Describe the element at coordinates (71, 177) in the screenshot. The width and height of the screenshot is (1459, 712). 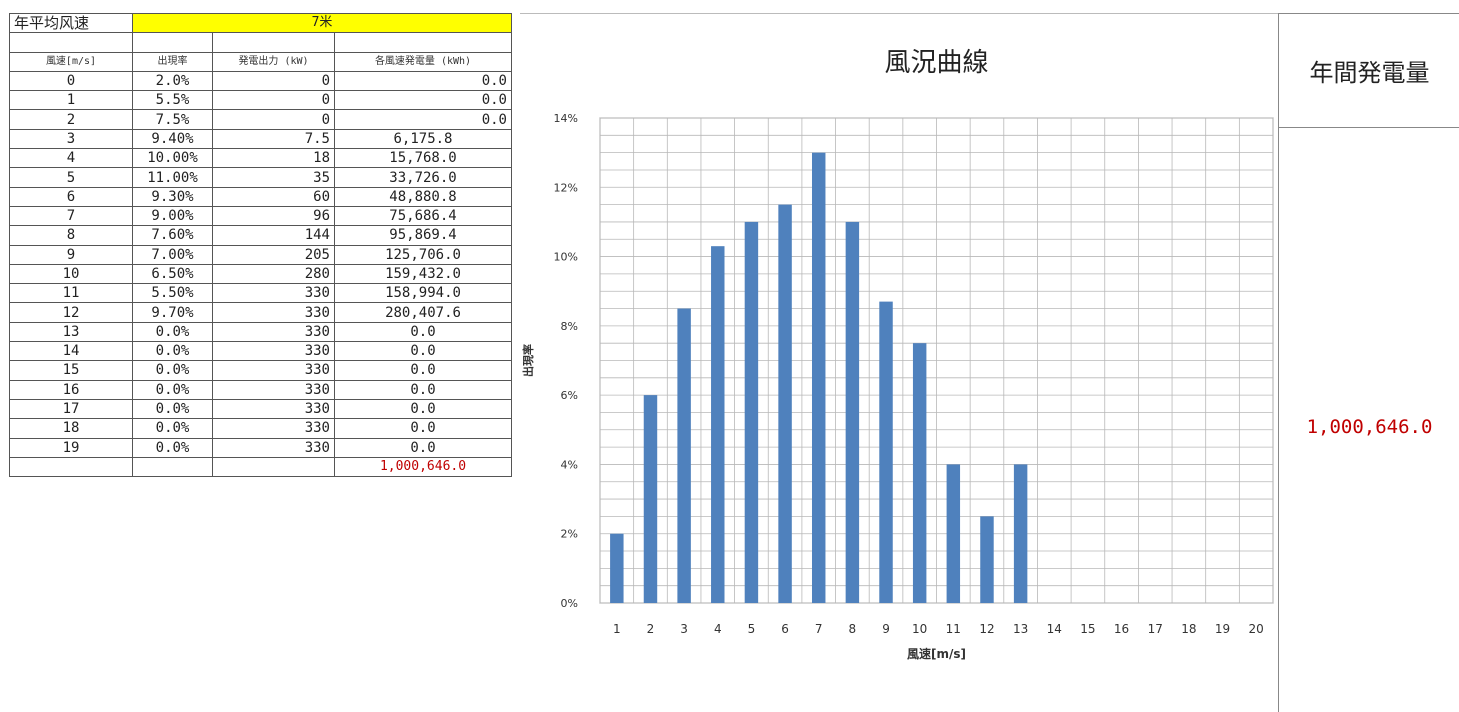
I see `table-cell: 5` at that location.